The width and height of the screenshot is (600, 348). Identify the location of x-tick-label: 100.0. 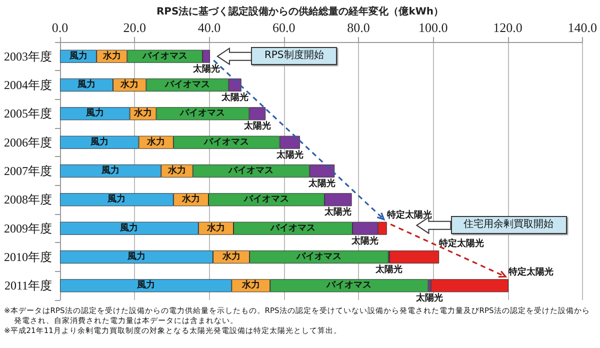
(433, 27).